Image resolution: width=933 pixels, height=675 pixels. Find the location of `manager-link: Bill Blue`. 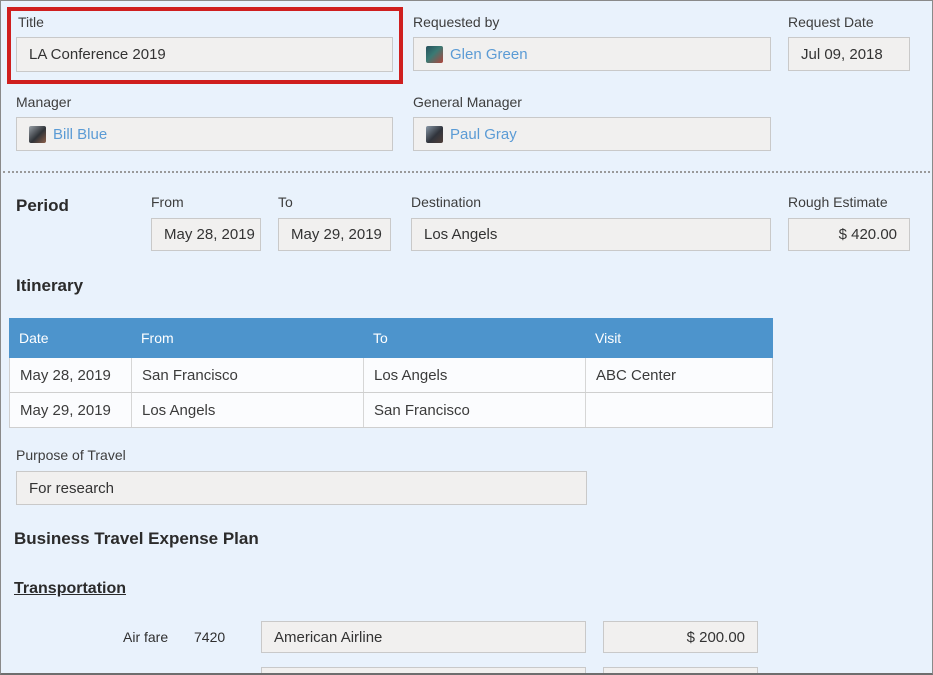

manager-link: Bill Blue is located at coordinates (80, 134).